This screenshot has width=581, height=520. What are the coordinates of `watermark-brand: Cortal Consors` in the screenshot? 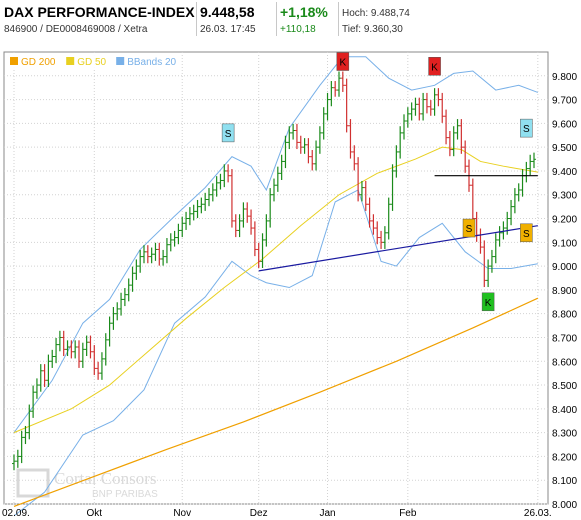 It's located at (105, 478).